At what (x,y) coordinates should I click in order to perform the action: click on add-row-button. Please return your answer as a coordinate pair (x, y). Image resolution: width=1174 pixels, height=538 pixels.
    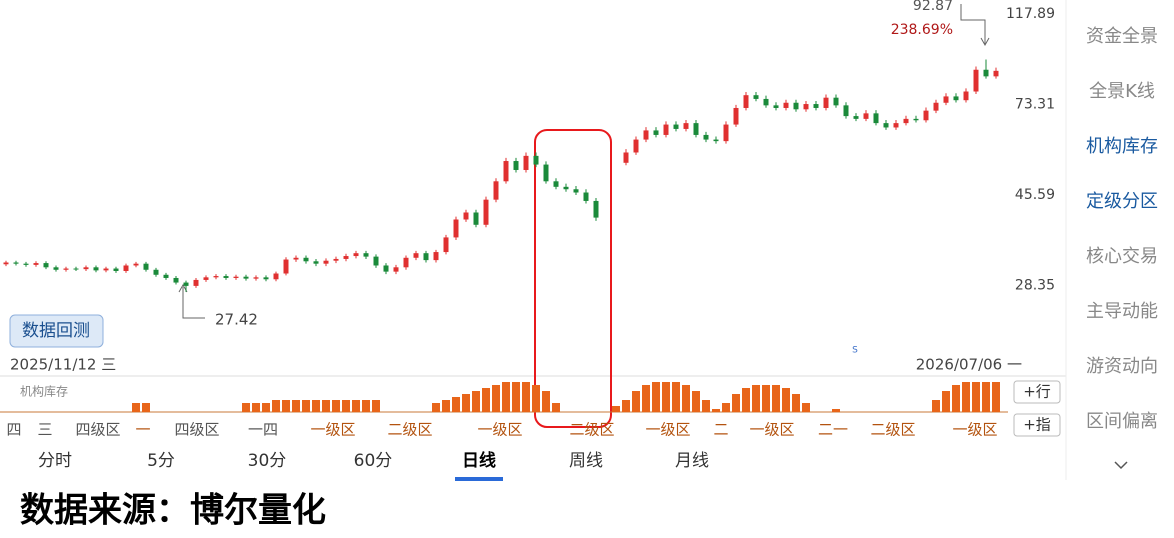
    Looking at the image, I should click on (1037, 392).